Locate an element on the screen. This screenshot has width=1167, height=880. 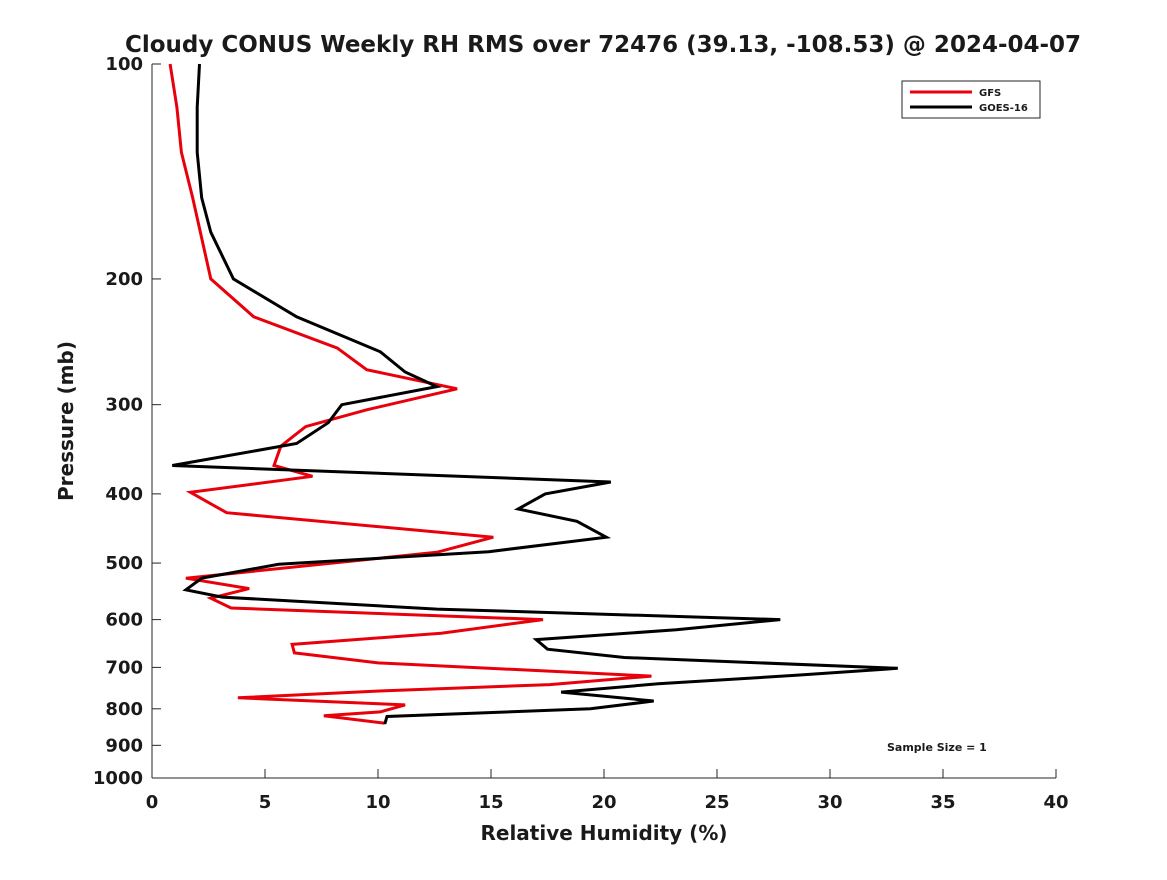
x-tick-label: 25 is located at coordinates (716, 802).